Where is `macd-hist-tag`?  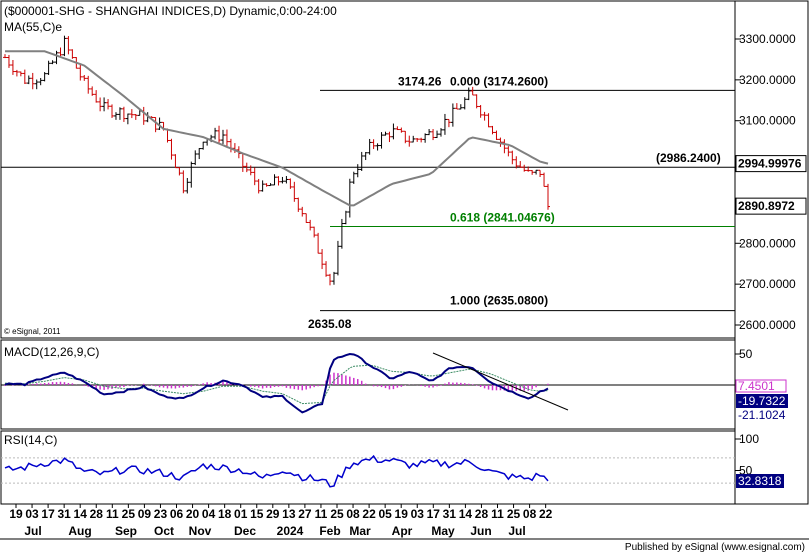
macd-hist-tag is located at coordinates (761, 386).